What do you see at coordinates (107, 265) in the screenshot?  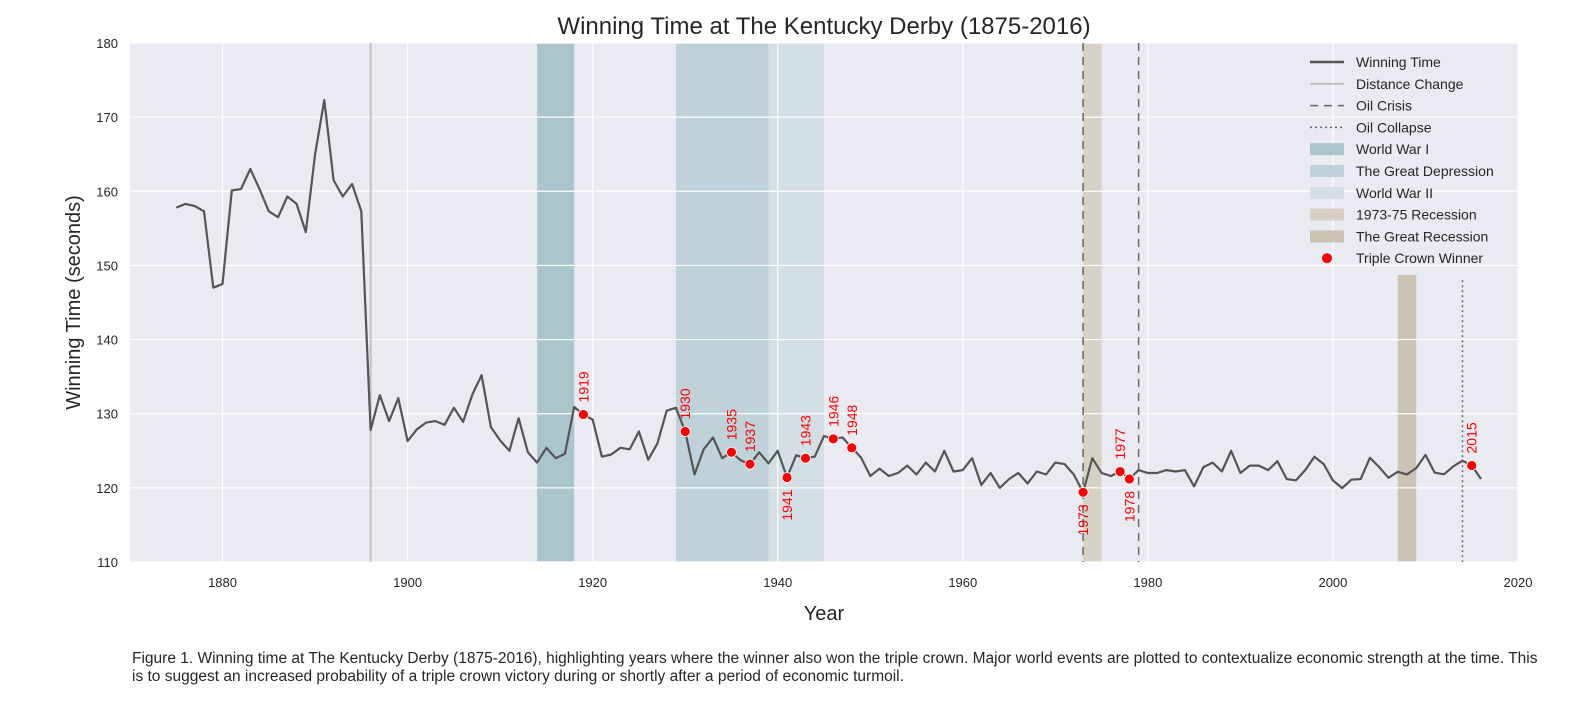 I see `y-tick-label: 150` at bounding box center [107, 265].